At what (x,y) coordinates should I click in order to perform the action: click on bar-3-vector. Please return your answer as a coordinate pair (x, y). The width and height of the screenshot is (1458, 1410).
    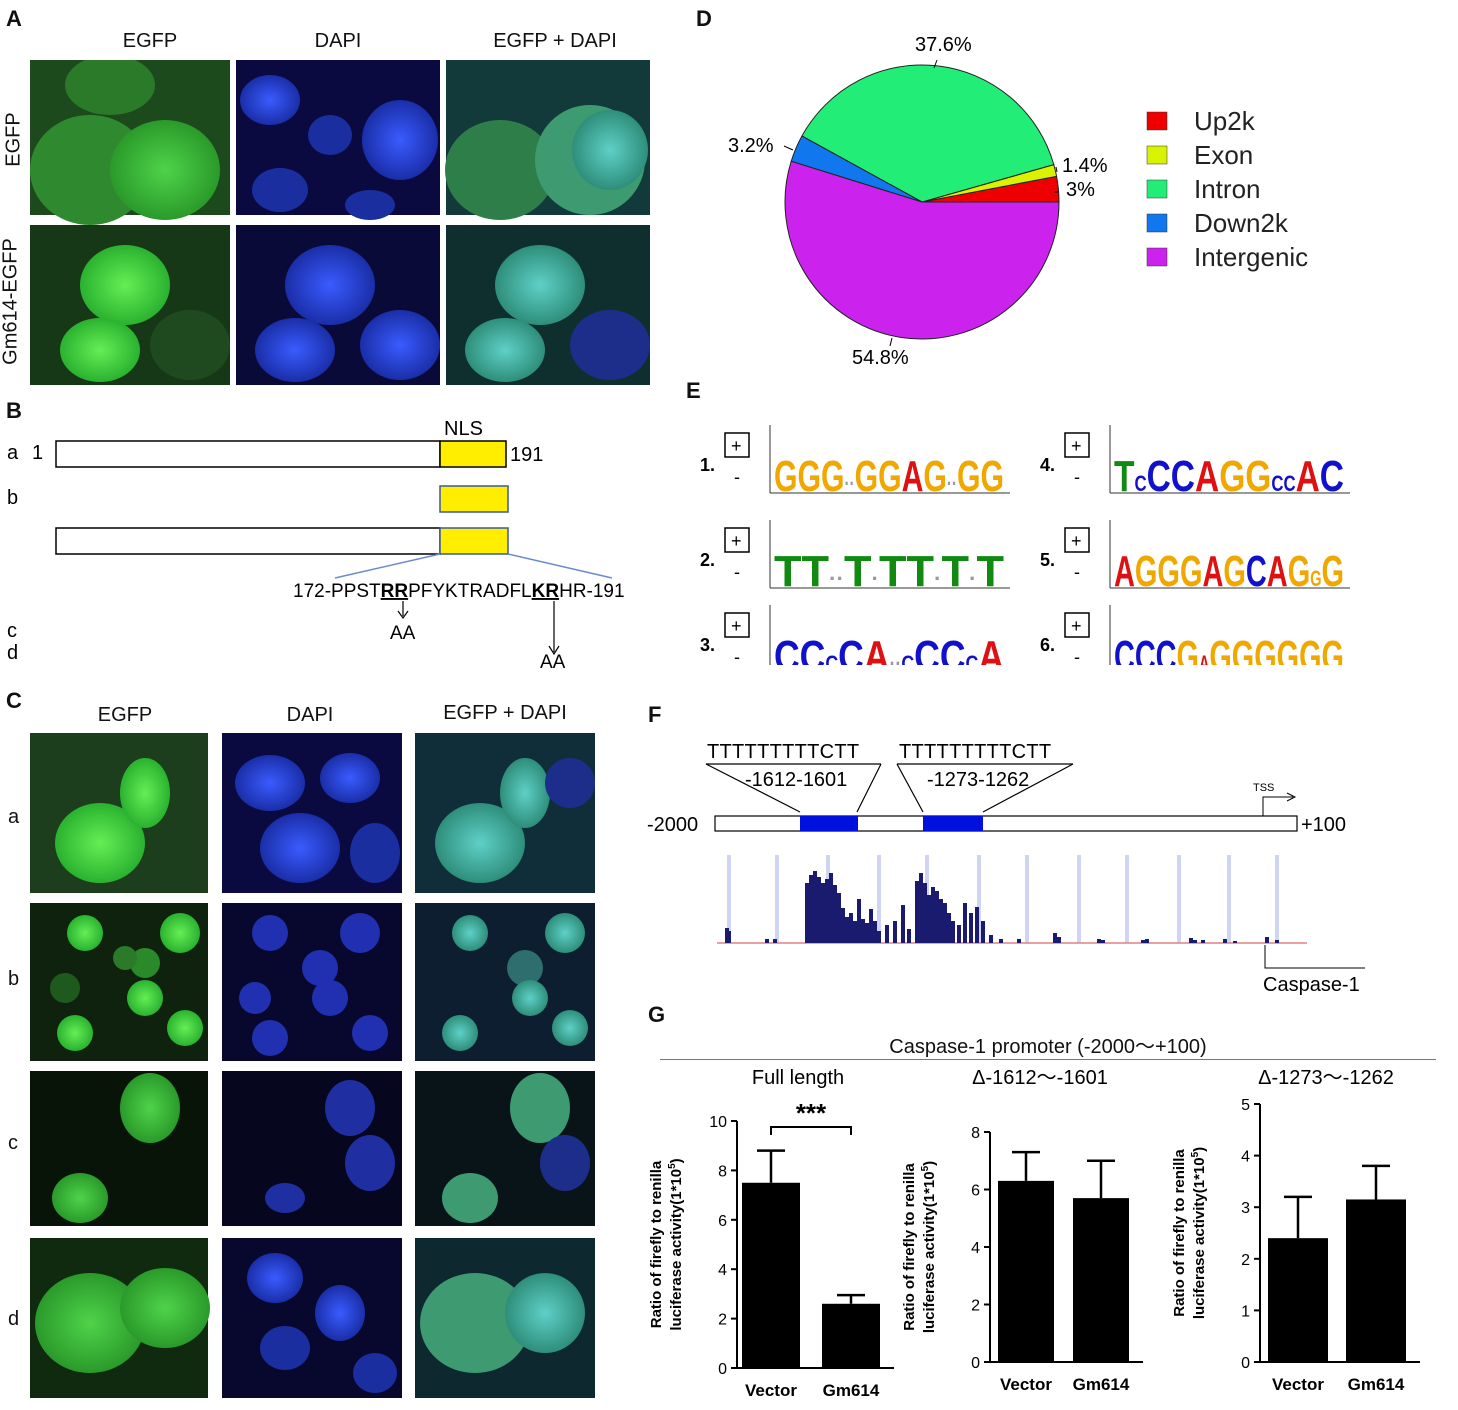
    Looking at the image, I should click on (1298, 1300).